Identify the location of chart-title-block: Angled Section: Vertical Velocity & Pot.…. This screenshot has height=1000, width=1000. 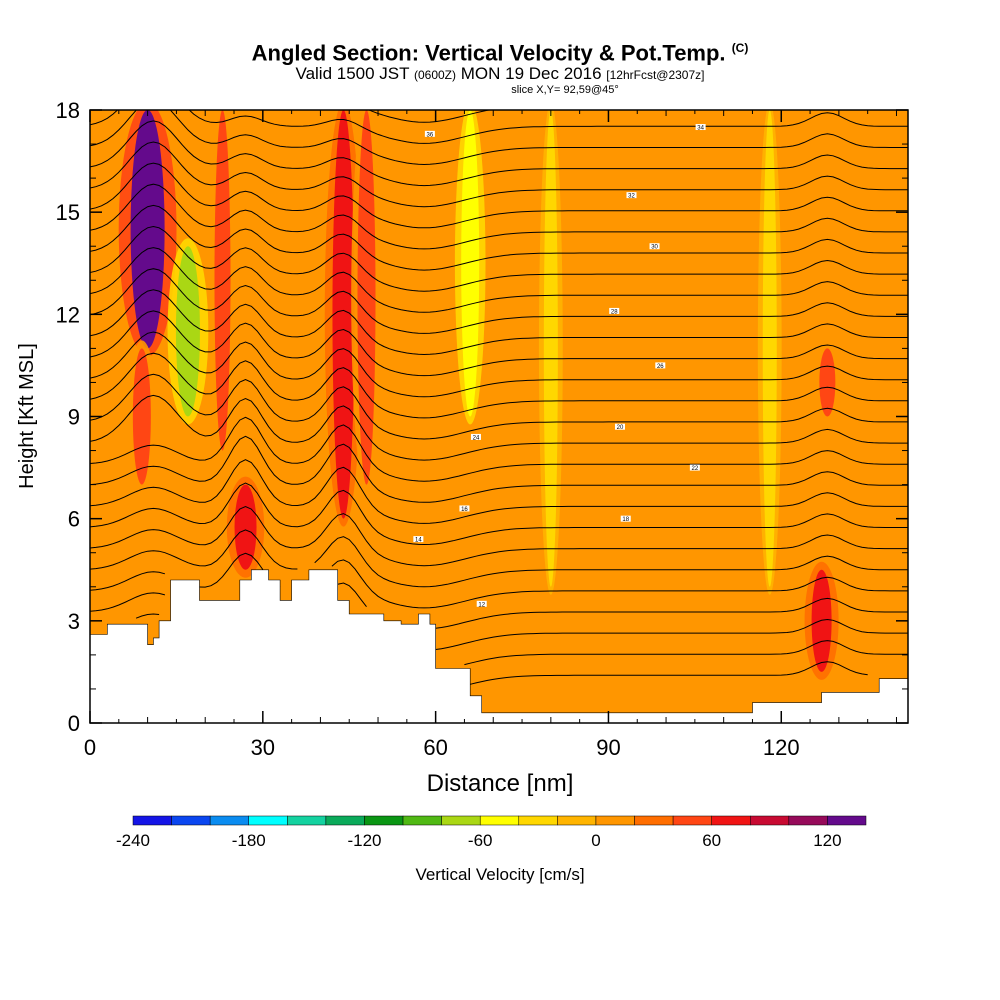
(500, 66).